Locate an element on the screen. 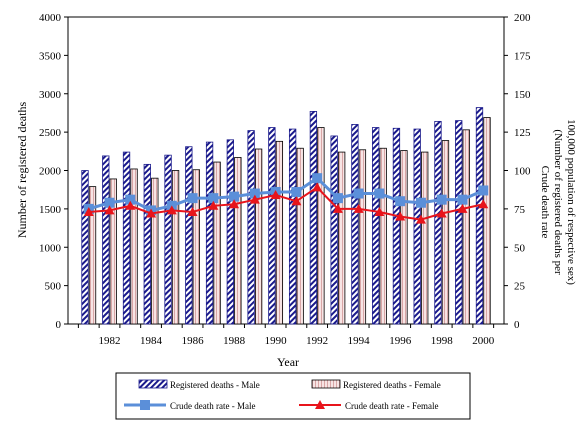 Image resolution: width=586 pixels, height=438 pixels. line-female-death-rate is located at coordinates (286, 203).